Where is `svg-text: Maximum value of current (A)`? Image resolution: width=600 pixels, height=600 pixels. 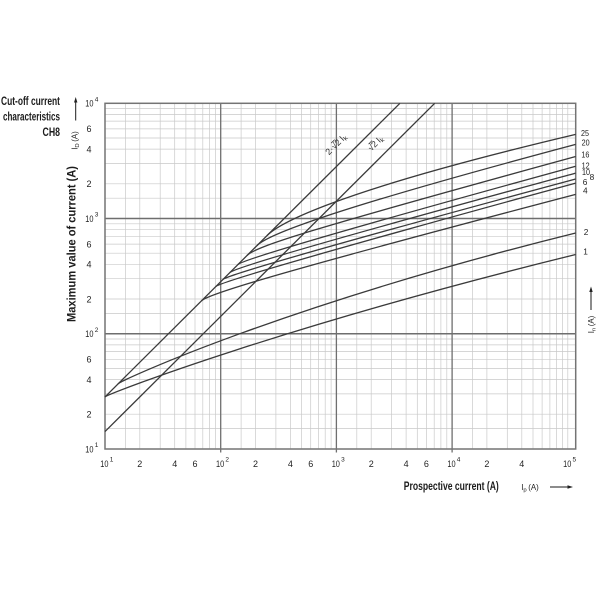 svg-text: Maximum value of current (A) is located at coordinates (73, 244).